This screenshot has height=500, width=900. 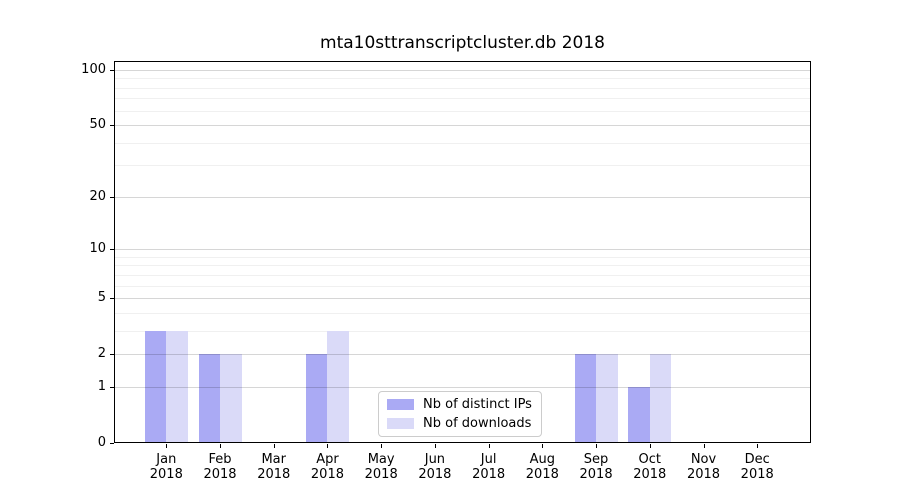 I want to click on bar-nb-of-distinct-ips-apr, so click(x=316, y=398).